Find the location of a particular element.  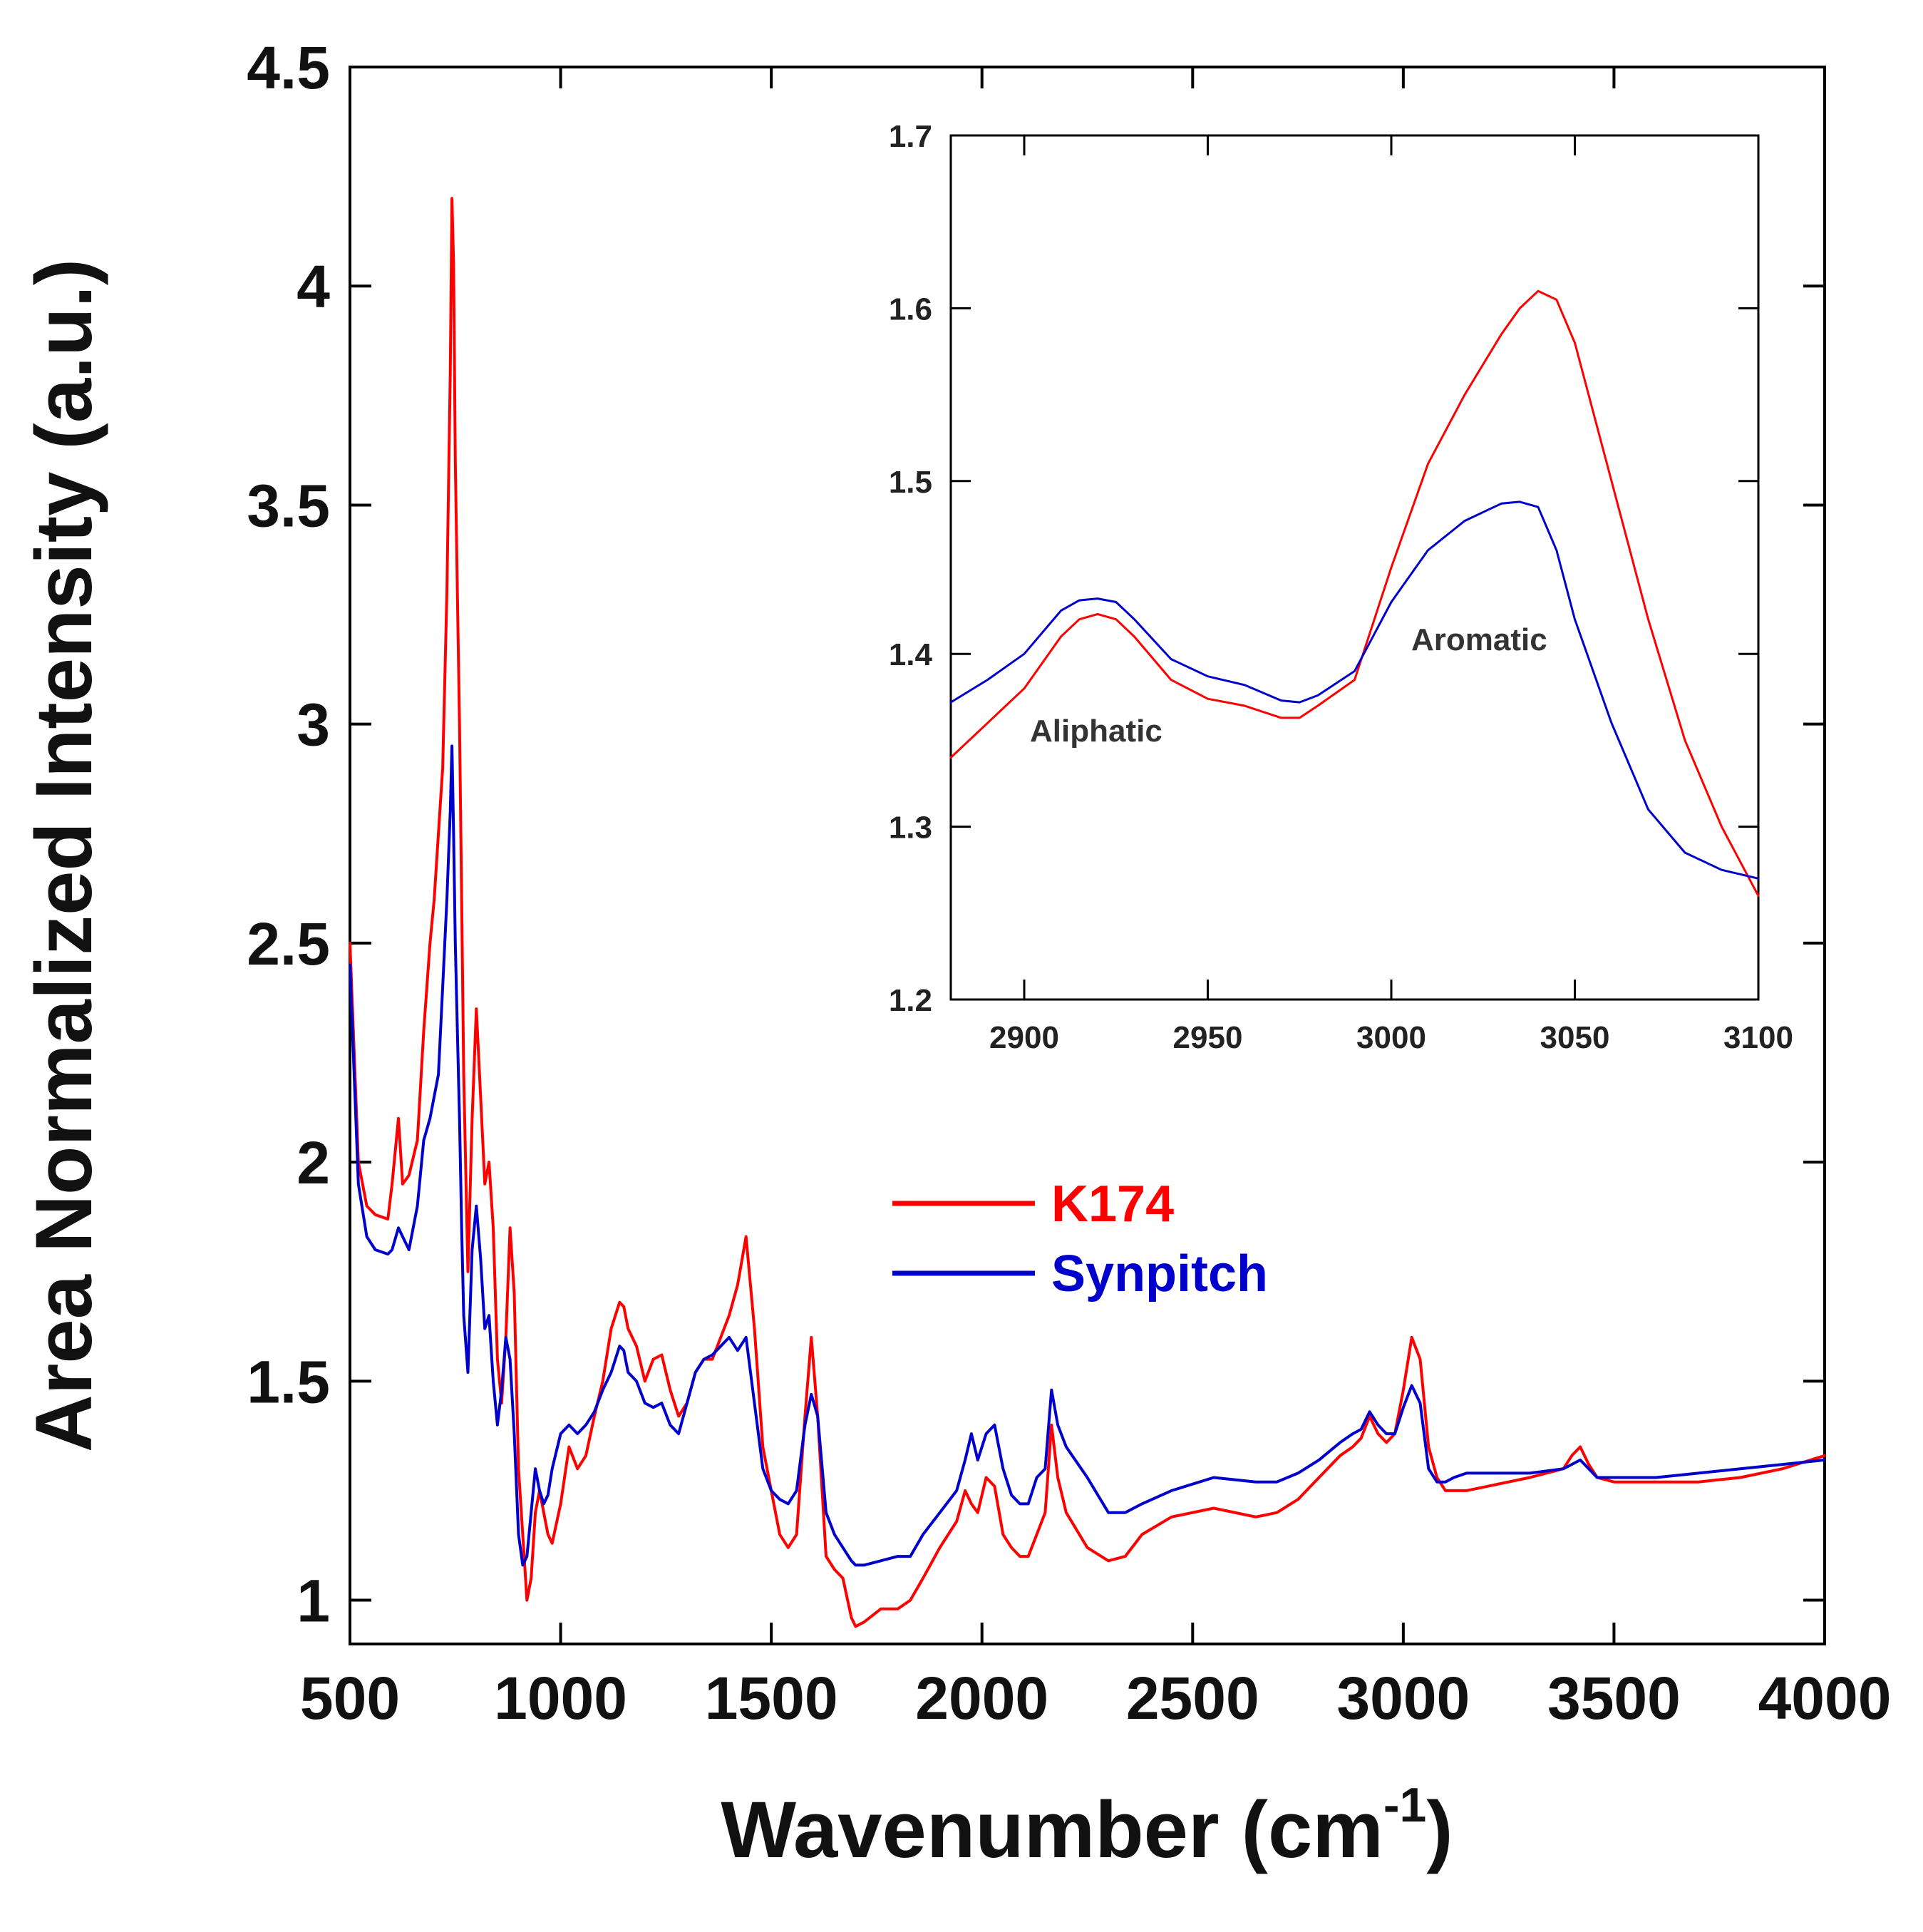

main-y-tick-label: 2 is located at coordinates (313, 1162).